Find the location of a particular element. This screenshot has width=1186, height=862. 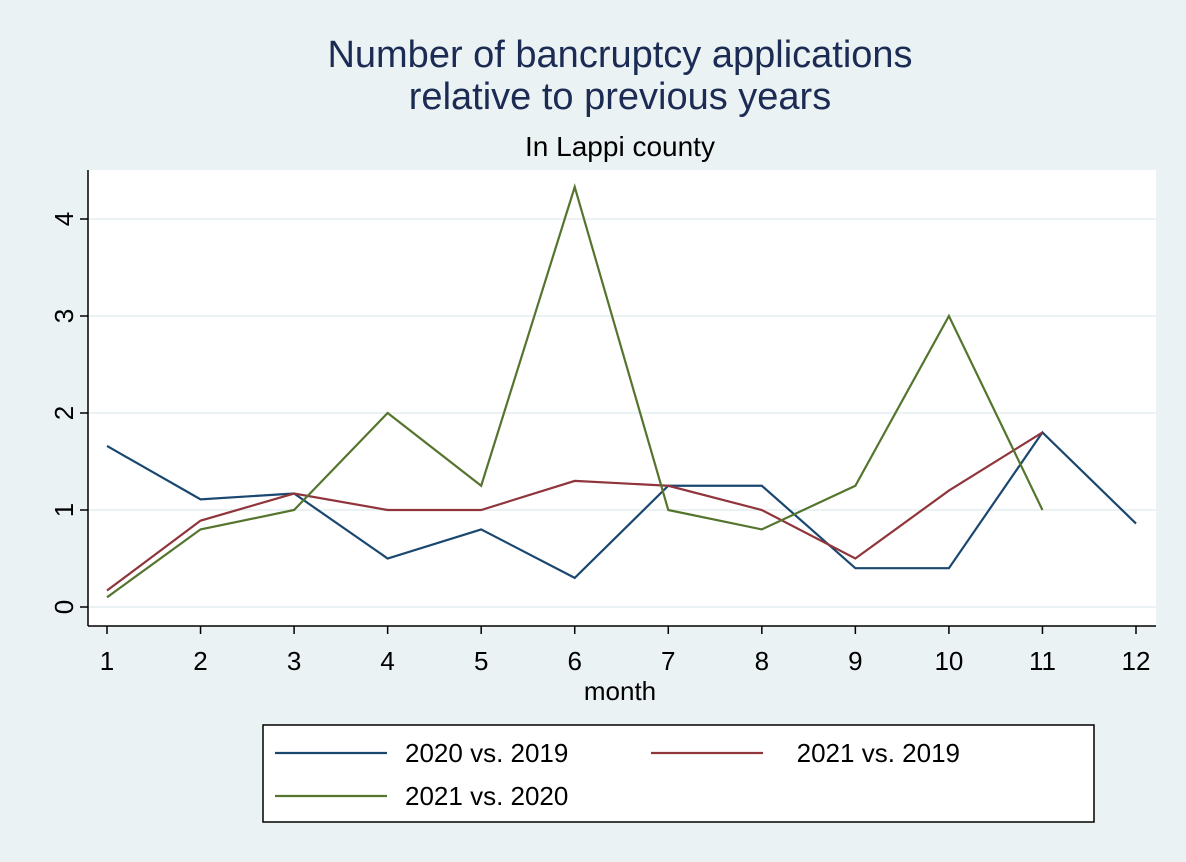

x-tick-label: 9 is located at coordinates (855, 661).